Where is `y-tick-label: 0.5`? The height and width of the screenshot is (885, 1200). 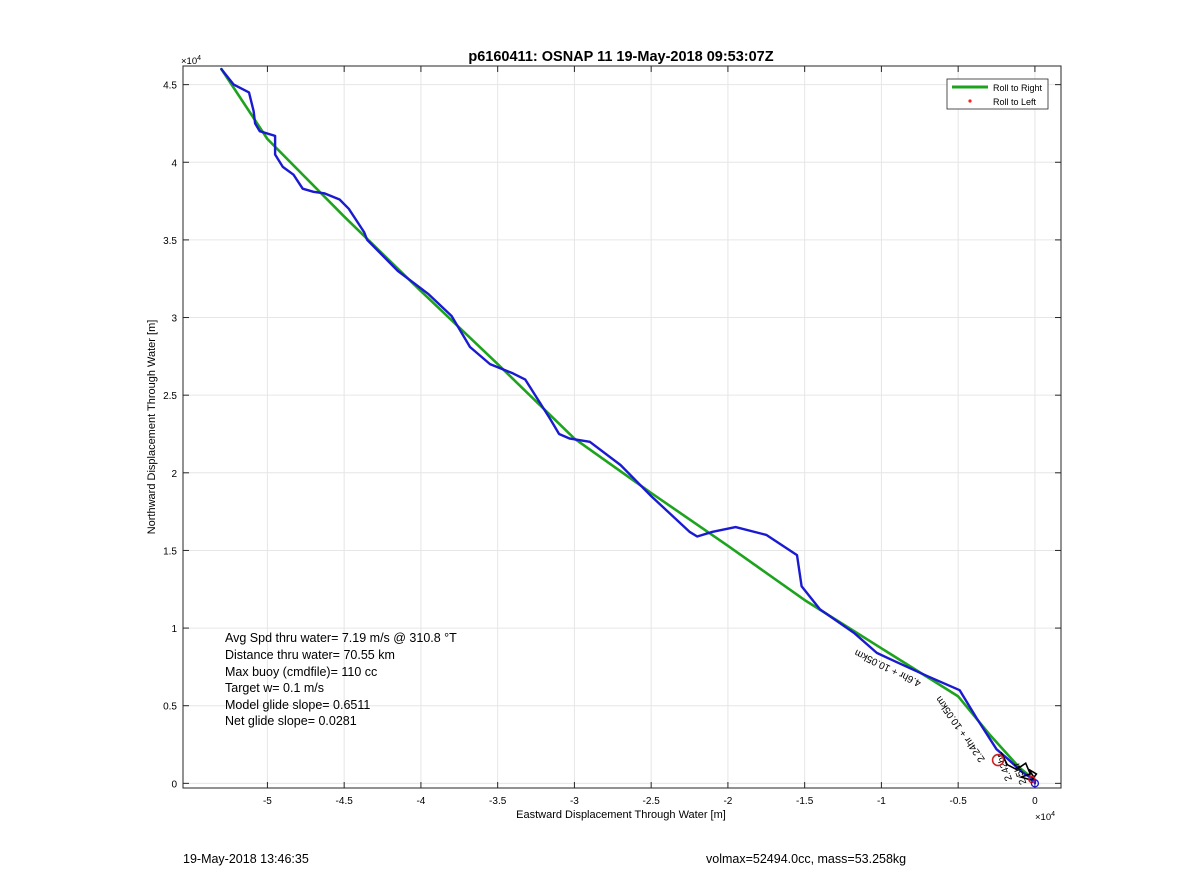
y-tick-label: 0.5 is located at coordinates (170, 707).